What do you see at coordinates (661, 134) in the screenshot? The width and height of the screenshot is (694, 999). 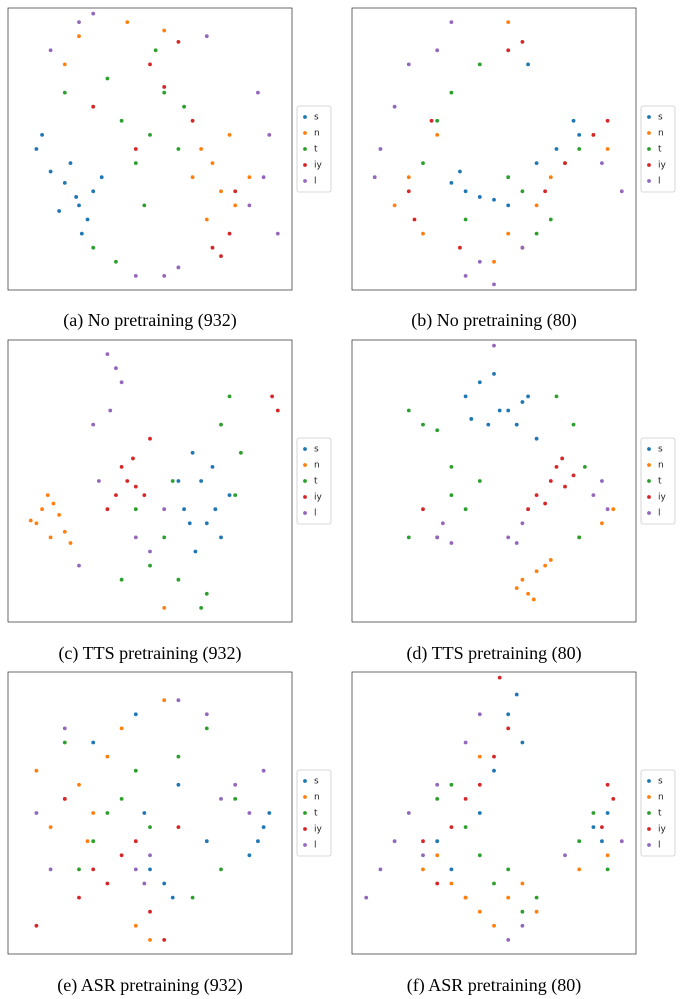 I see `legend-label: n` at bounding box center [661, 134].